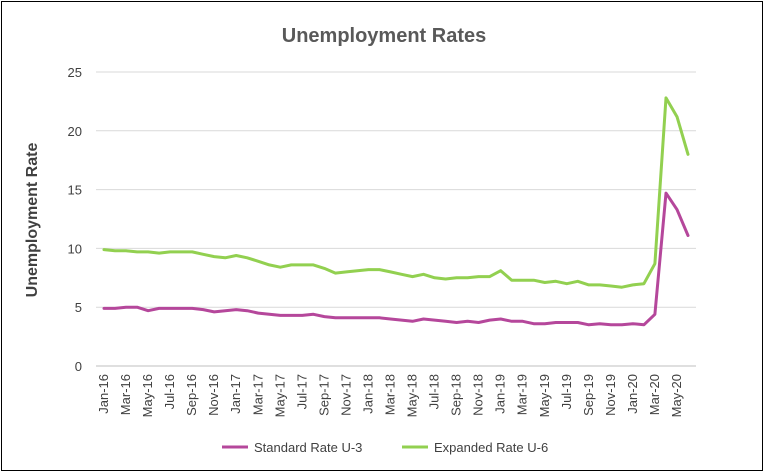 This screenshot has height=474, width=766. I want to click on x-tick-label: Mar-17, so click(257, 394).